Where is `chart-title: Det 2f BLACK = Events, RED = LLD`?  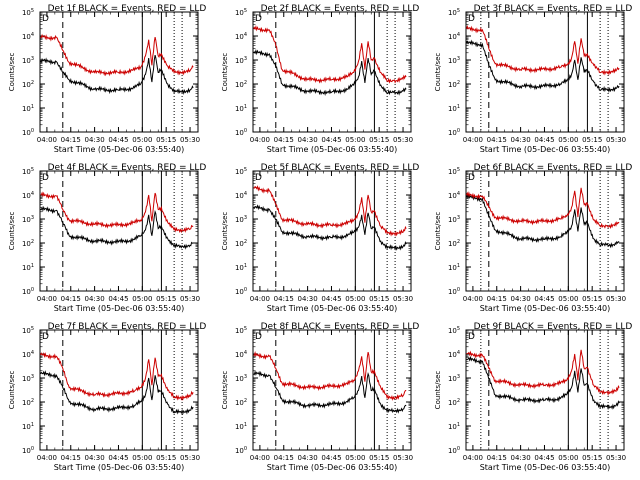 chart-title: Det 2f BLACK = Events, RED = LLD is located at coordinates (340, 9).